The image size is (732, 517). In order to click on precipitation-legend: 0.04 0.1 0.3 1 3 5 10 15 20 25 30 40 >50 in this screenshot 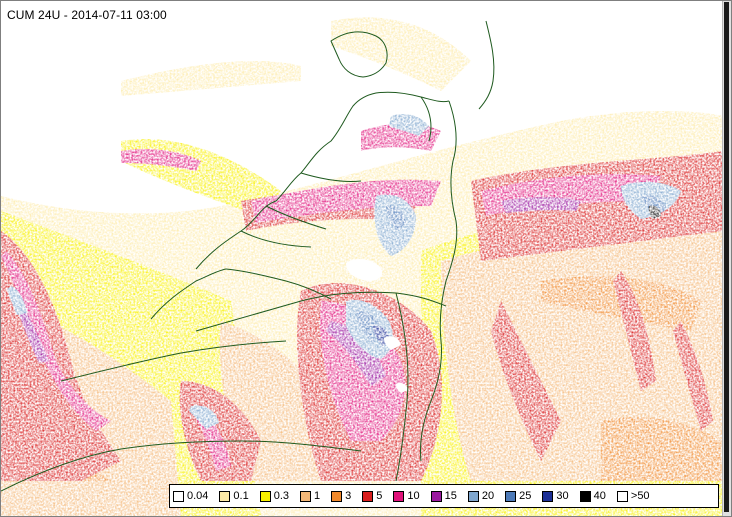, I will do `click(444, 496)`.